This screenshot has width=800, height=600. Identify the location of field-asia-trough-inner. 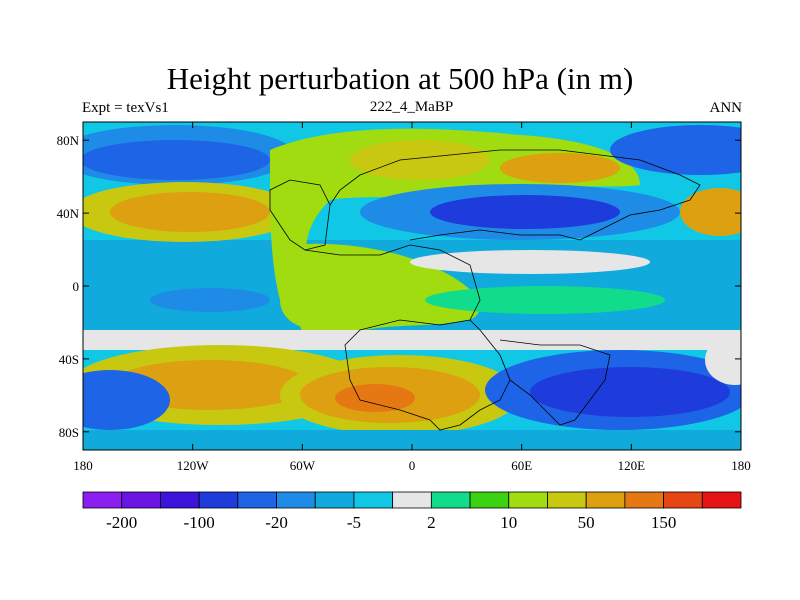
(525, 212).